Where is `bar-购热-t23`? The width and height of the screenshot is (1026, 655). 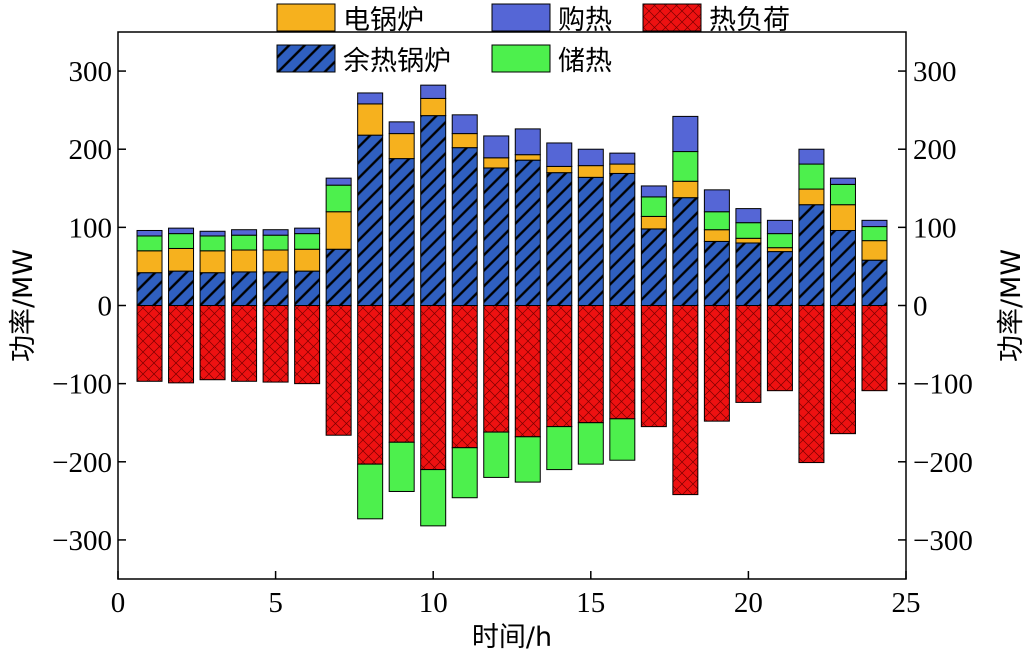 bar-购热-t23 is located at coordinates (842, 181).